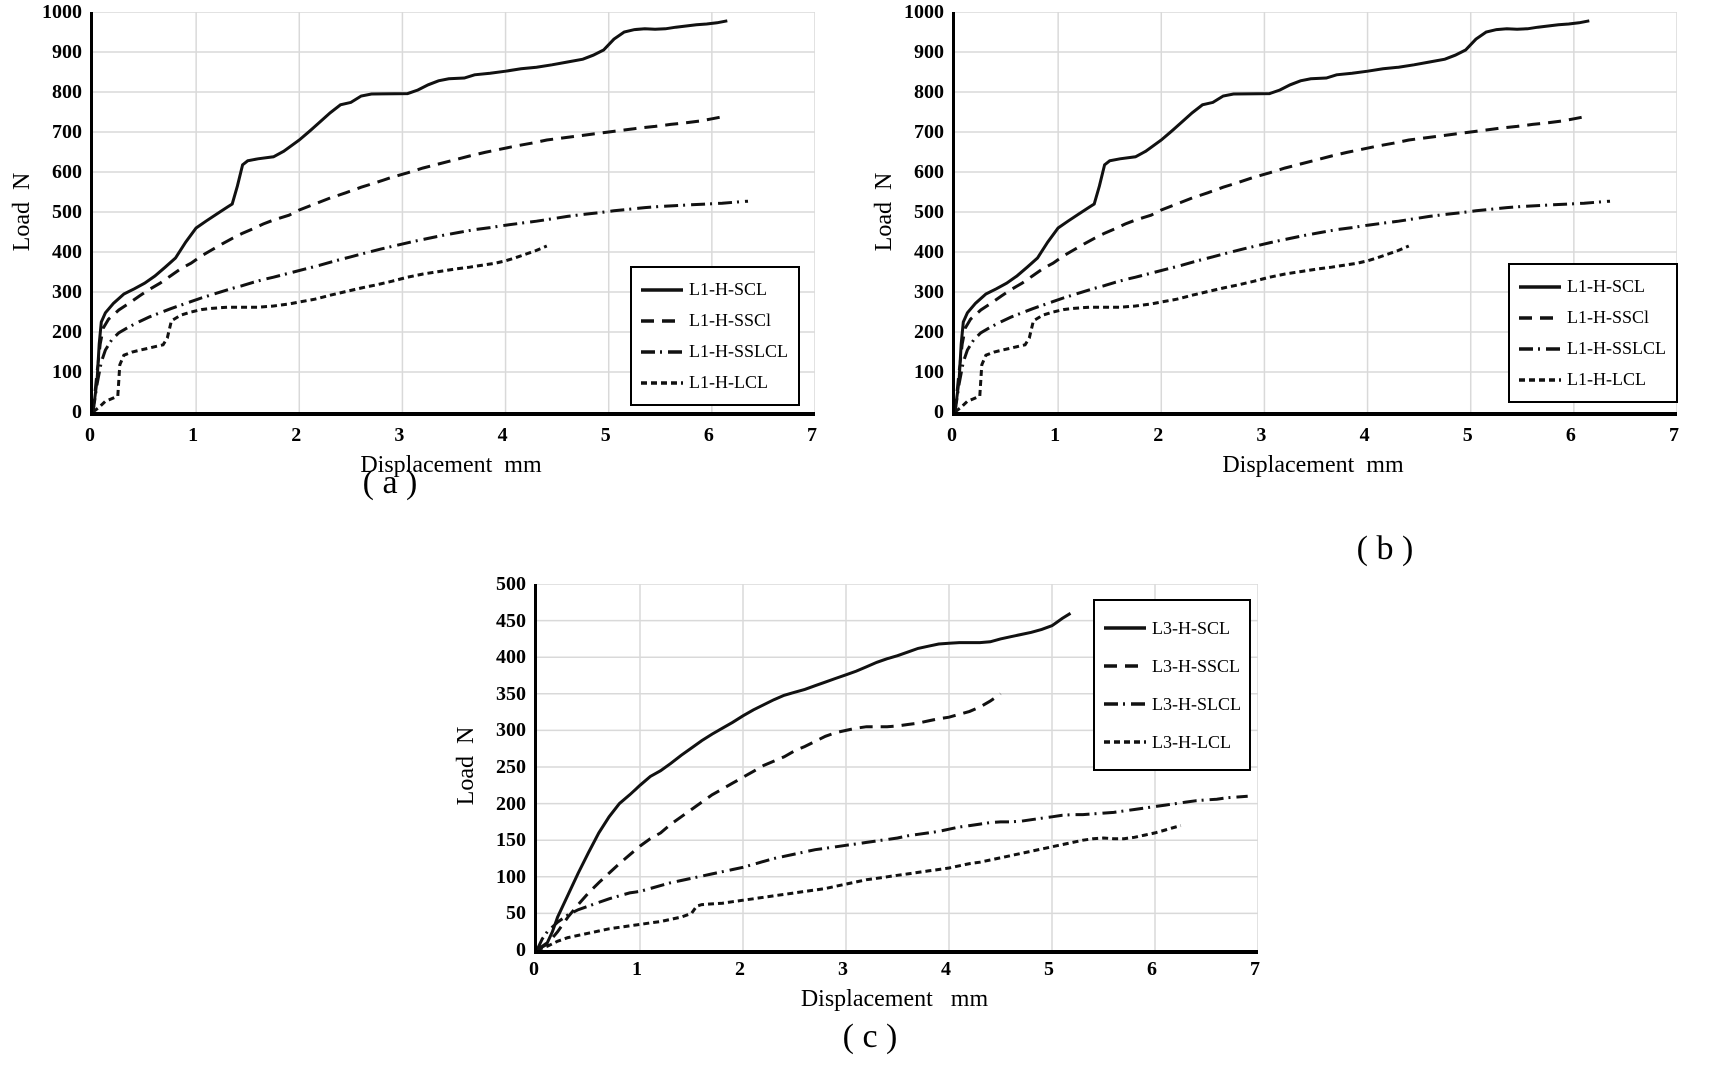 The width and height of the screenshot is (1713, 1075). I want to click on y-axis-title: Load N, so click(466, 766).